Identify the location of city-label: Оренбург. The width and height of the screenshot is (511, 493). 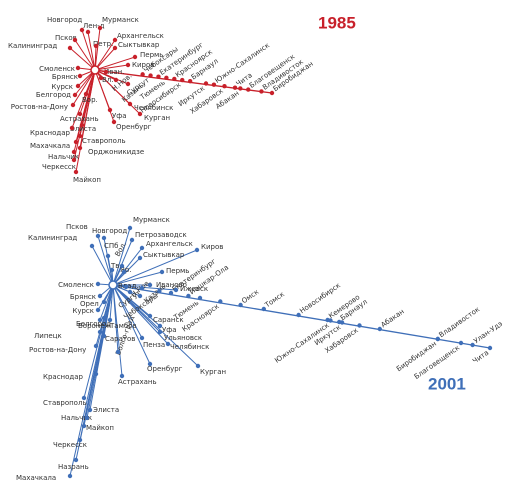
(165, 369).